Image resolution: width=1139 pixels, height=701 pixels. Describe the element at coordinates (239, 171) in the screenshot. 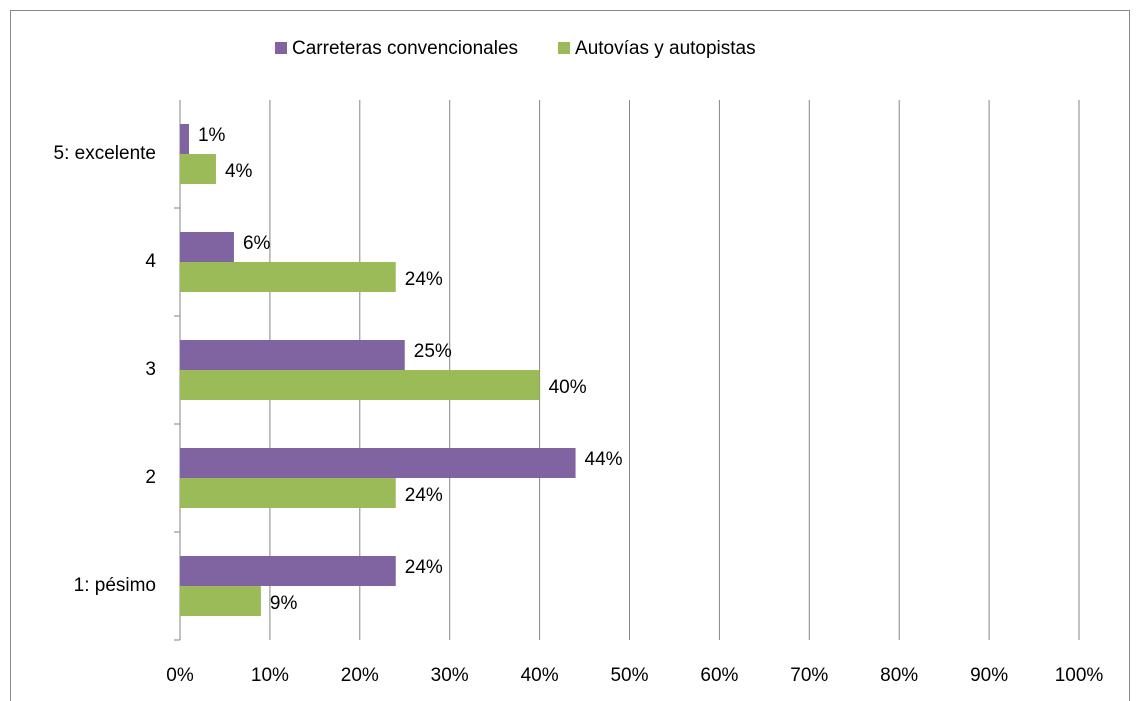

I see `data-label: 4%` at that location.